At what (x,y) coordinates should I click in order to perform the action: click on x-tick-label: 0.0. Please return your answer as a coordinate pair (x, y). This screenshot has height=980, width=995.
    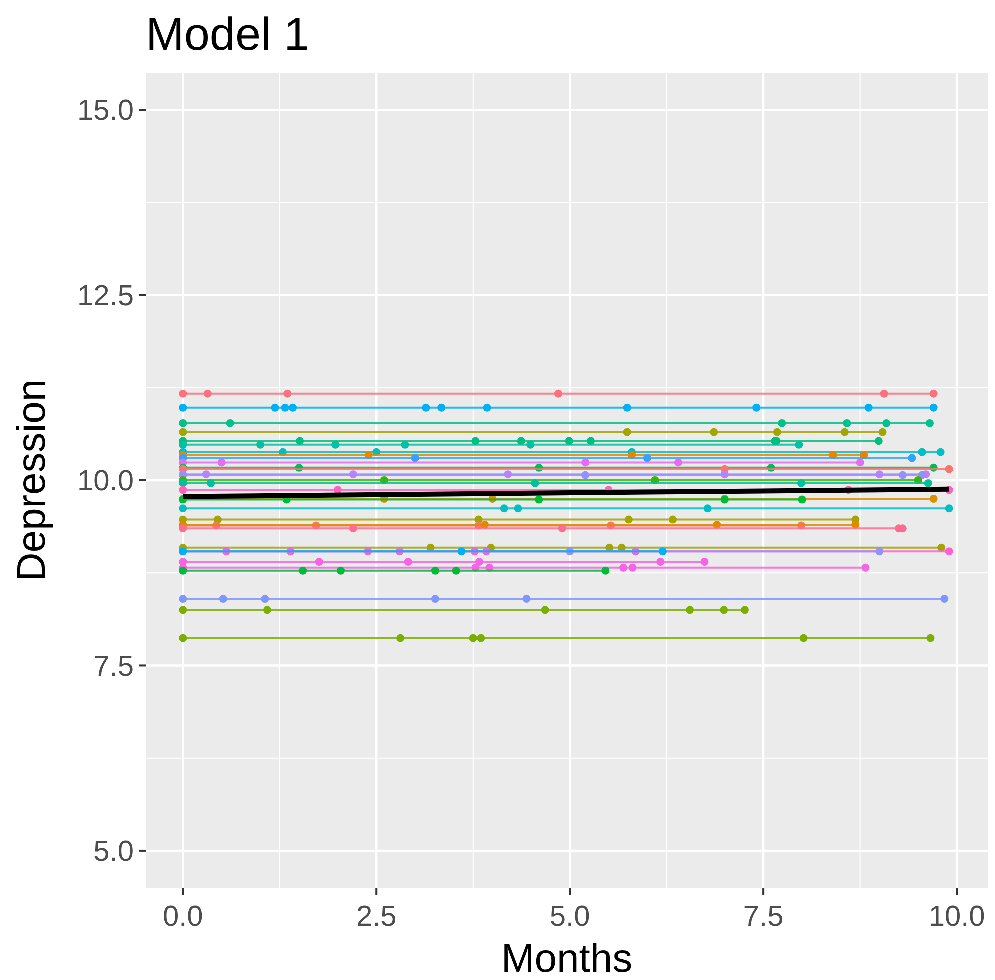
    Looking at the image, I should click on (183, 917).